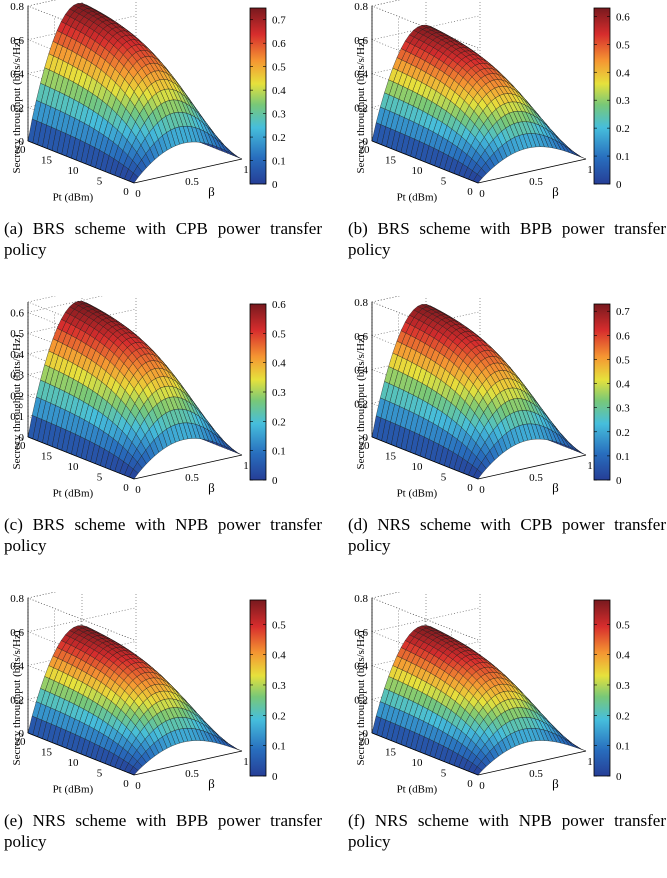  What do you see at coordinates (17, 376) in the screenshot?
I see `z-tick-label: 0.3` at bounding box center [17, 376].